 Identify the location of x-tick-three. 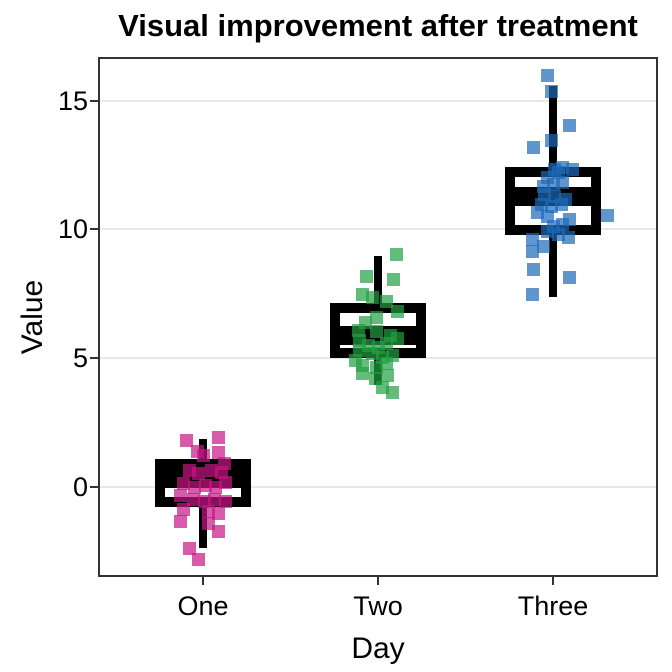
(553, 581).